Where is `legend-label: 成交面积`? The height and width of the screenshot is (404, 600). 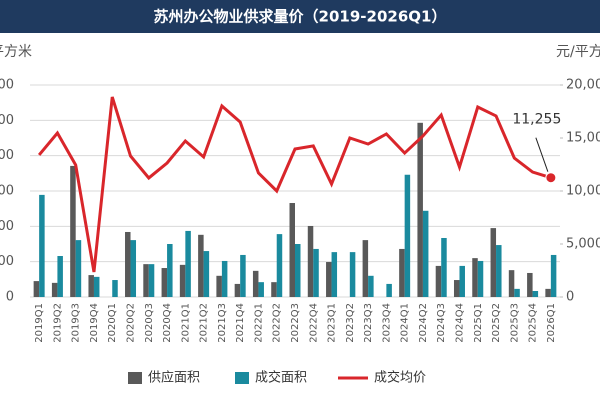
legend-label: 成交面积 is located at coordinates (281, 378).